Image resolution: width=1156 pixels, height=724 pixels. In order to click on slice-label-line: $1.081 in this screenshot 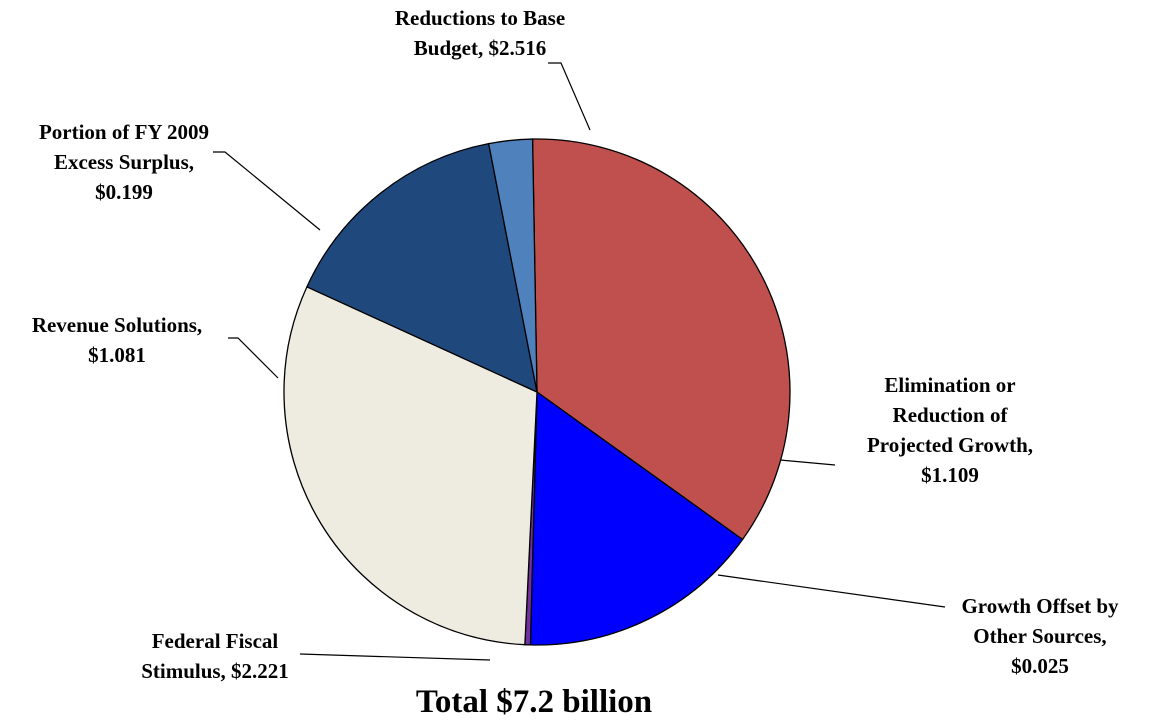, I will do `click(117, 355)`.